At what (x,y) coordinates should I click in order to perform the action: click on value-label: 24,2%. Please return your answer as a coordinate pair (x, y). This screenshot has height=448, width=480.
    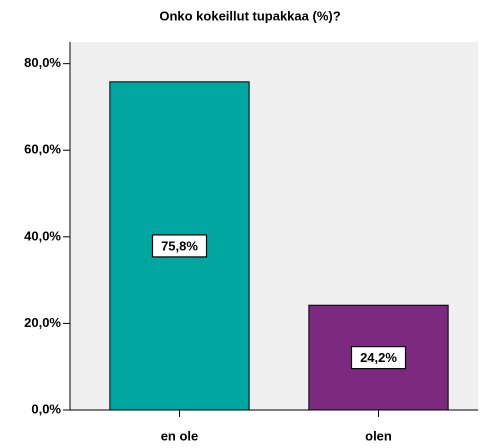
    Looking at the image, I should click on (378, 357).